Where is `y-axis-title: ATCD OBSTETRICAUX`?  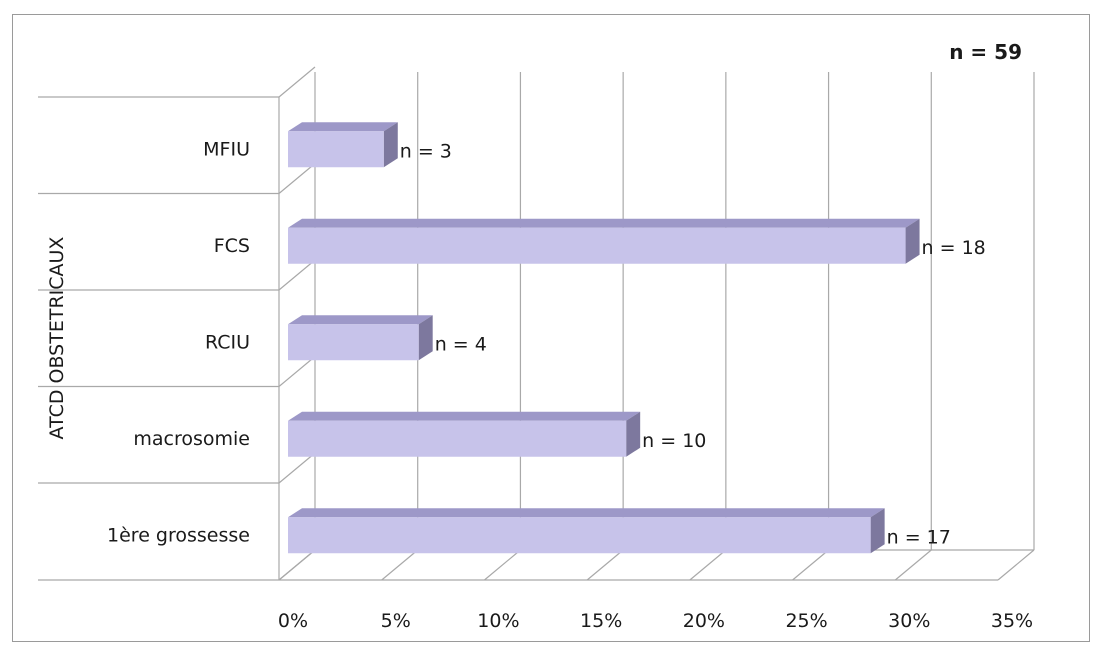
y-axis-title: ATCD OBSTETRICAUX is located at coordinates (57, 338).